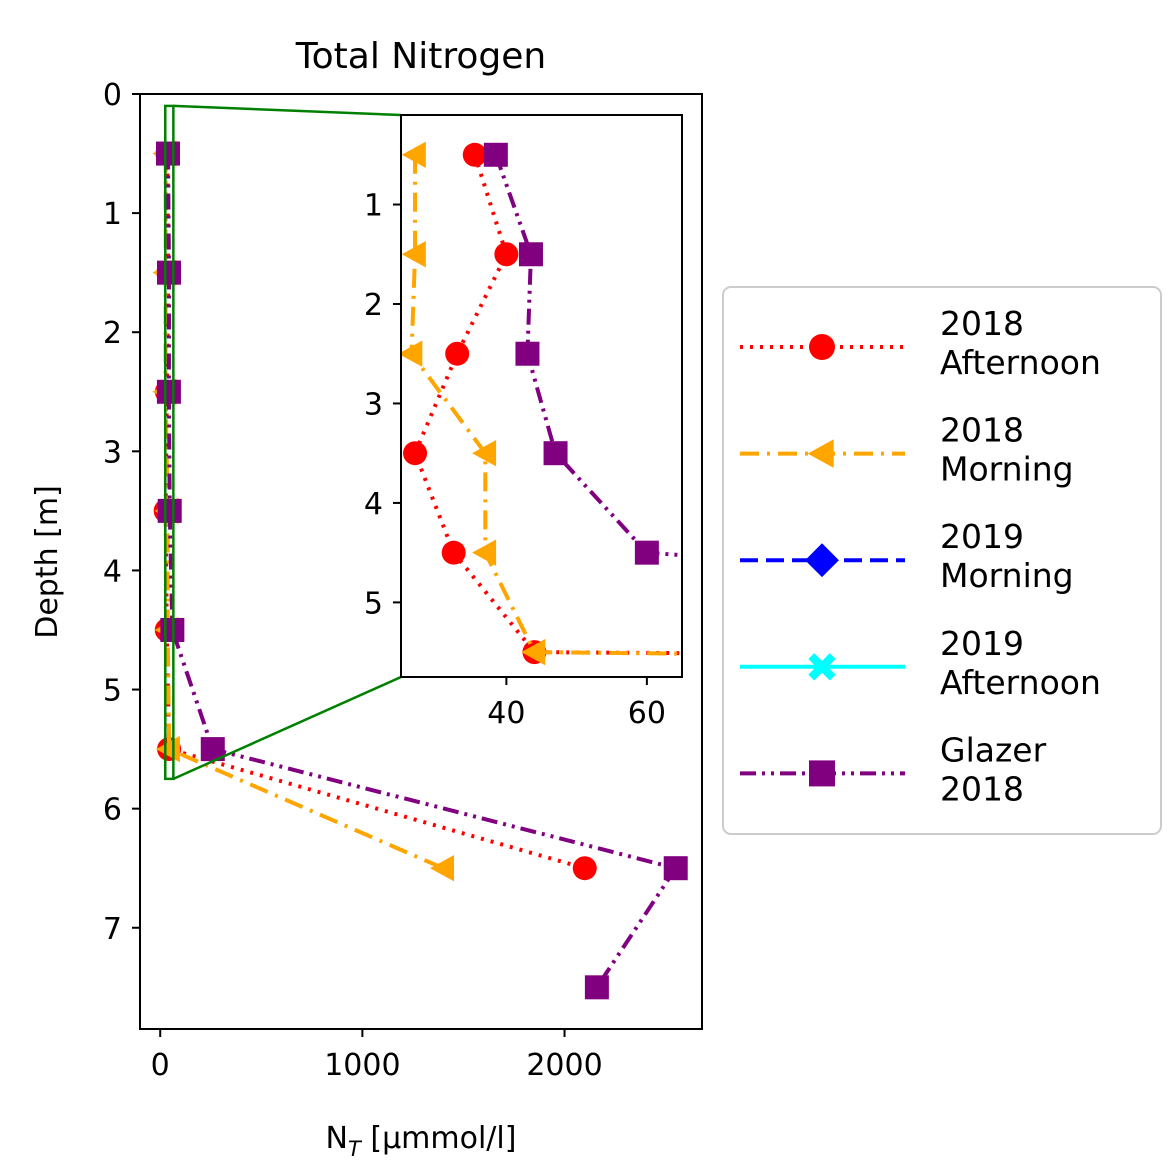 This screenshot has width=1170, height=1170. I want to click on x-tick-label: 2000, so click(564, 1065).